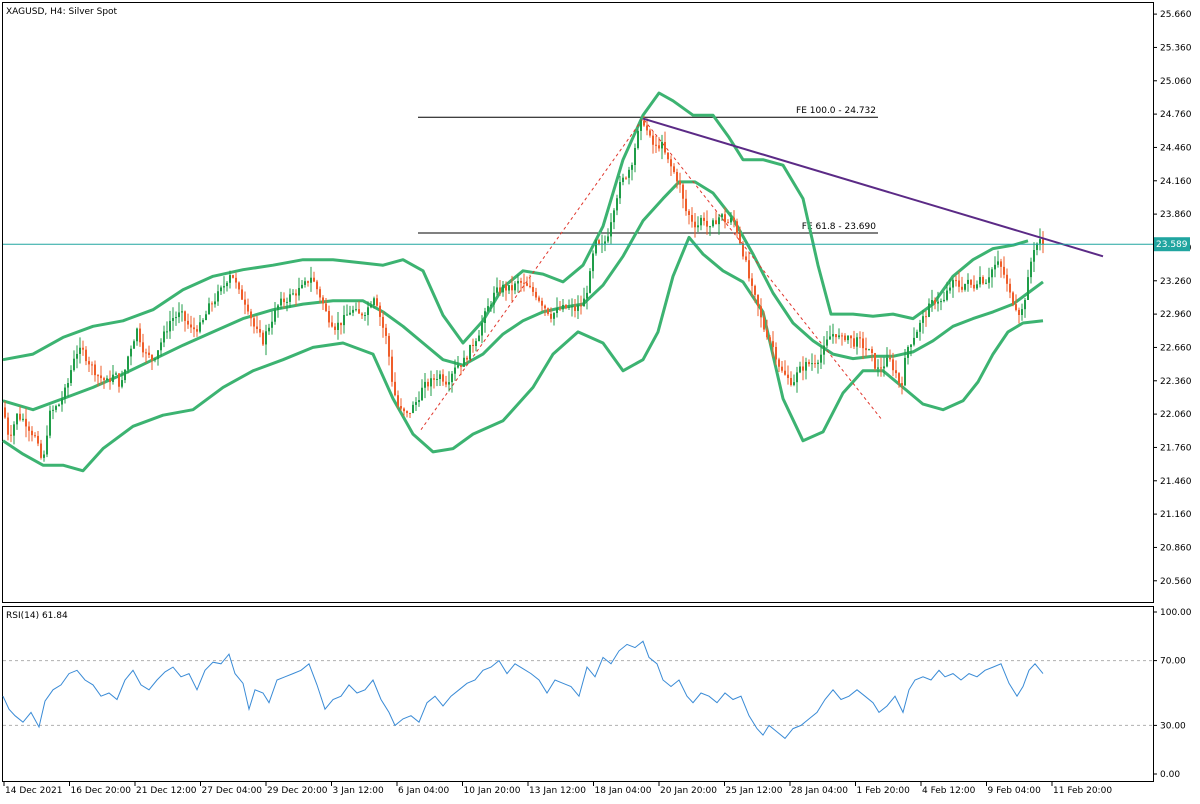  What do you see at coordinates (1176, 482) in the screenshot?
I see `price-tick-label: 21.460` at bounding box center [1176, 482].